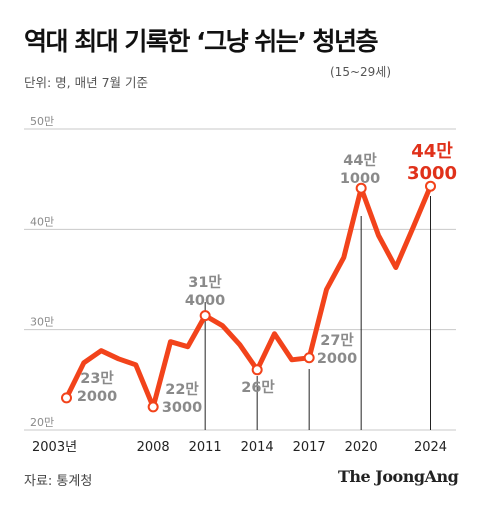 This screenshot has width=480, height=507. What do you see at coordinates (42, 221) in the screenshot?
I see `y-tick-label: 40만` at bounding box center [42, 221].